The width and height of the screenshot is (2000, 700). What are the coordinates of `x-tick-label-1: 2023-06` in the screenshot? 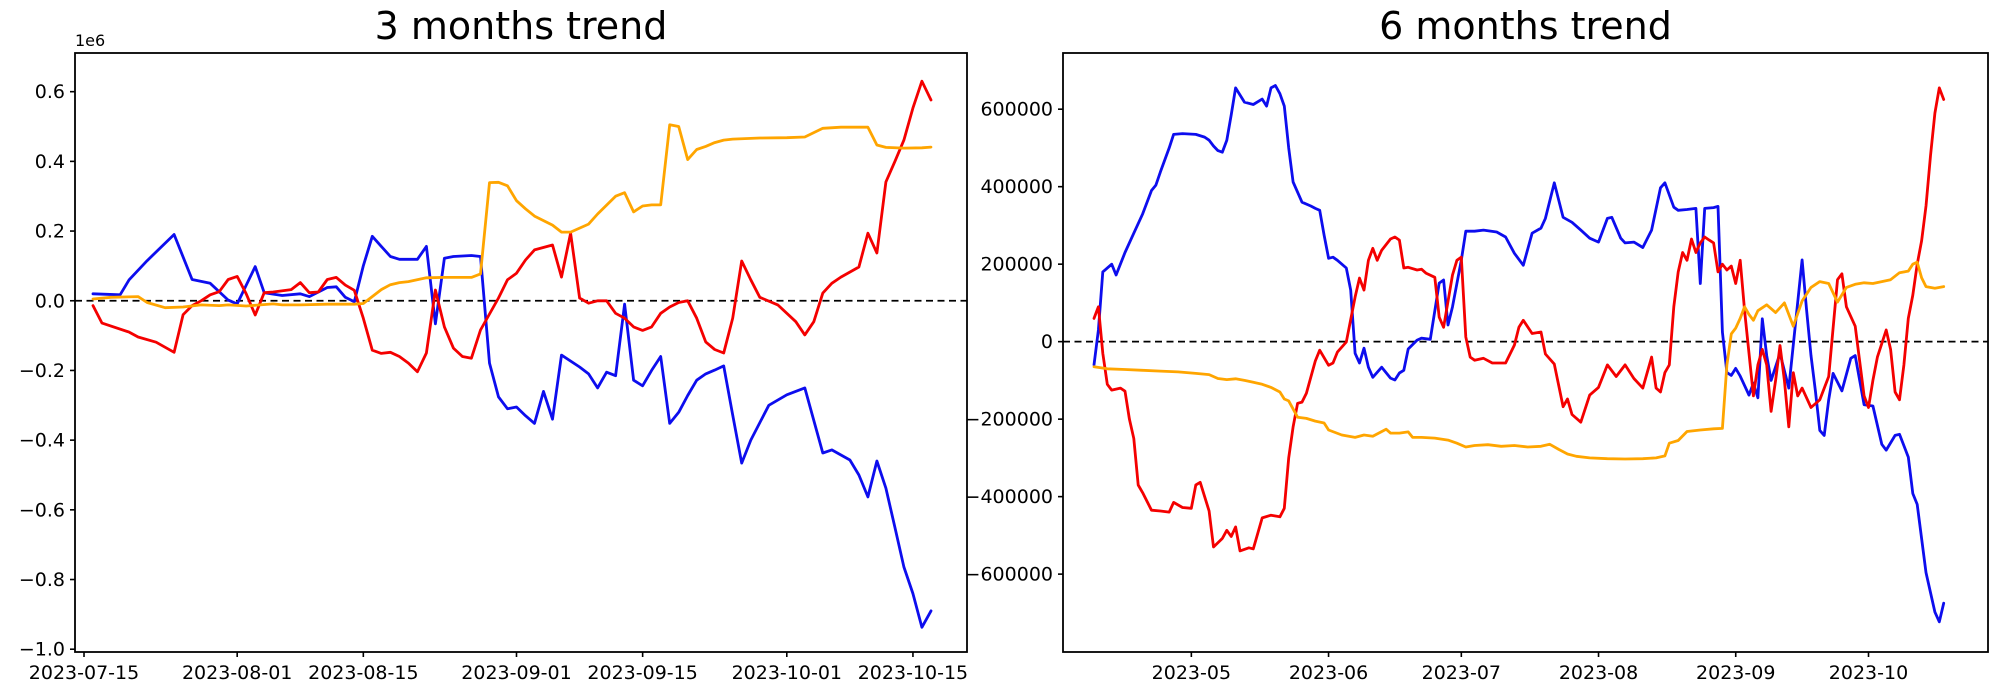 It's located at (1328, 673).